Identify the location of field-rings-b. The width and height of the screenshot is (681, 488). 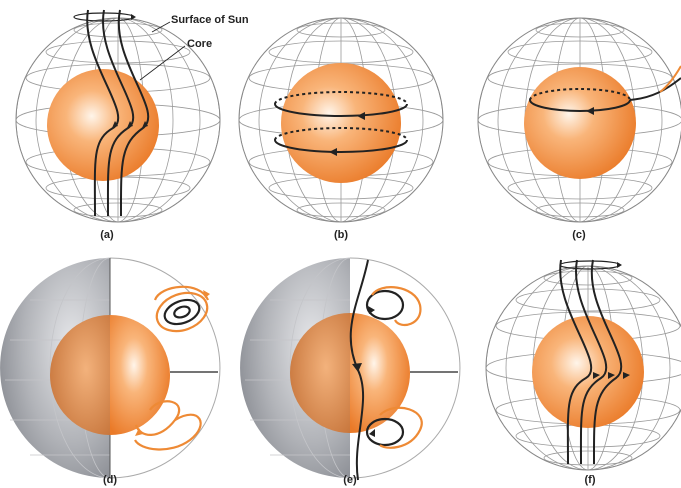
(341, 122).